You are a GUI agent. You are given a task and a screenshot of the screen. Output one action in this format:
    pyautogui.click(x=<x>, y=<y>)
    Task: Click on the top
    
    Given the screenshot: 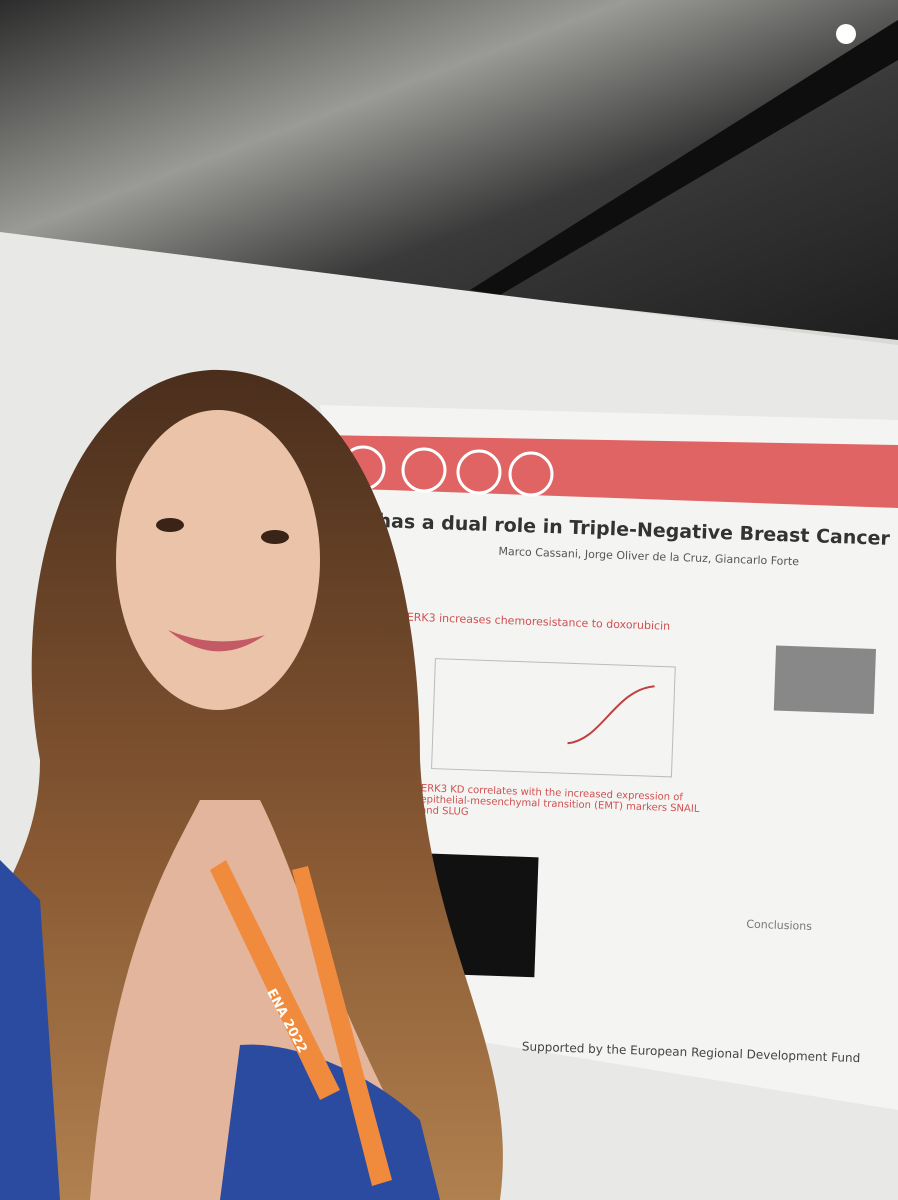 What is the action you would take?
    pyautogui.click(x=30, y=1030)
    